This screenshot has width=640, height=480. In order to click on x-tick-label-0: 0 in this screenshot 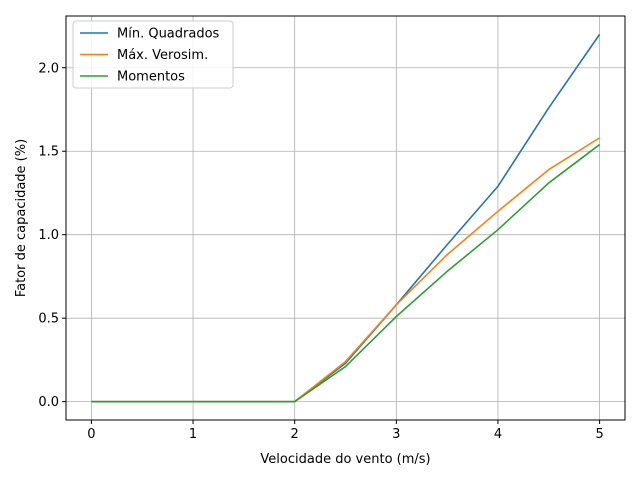, I will do `click(91, 434)`.